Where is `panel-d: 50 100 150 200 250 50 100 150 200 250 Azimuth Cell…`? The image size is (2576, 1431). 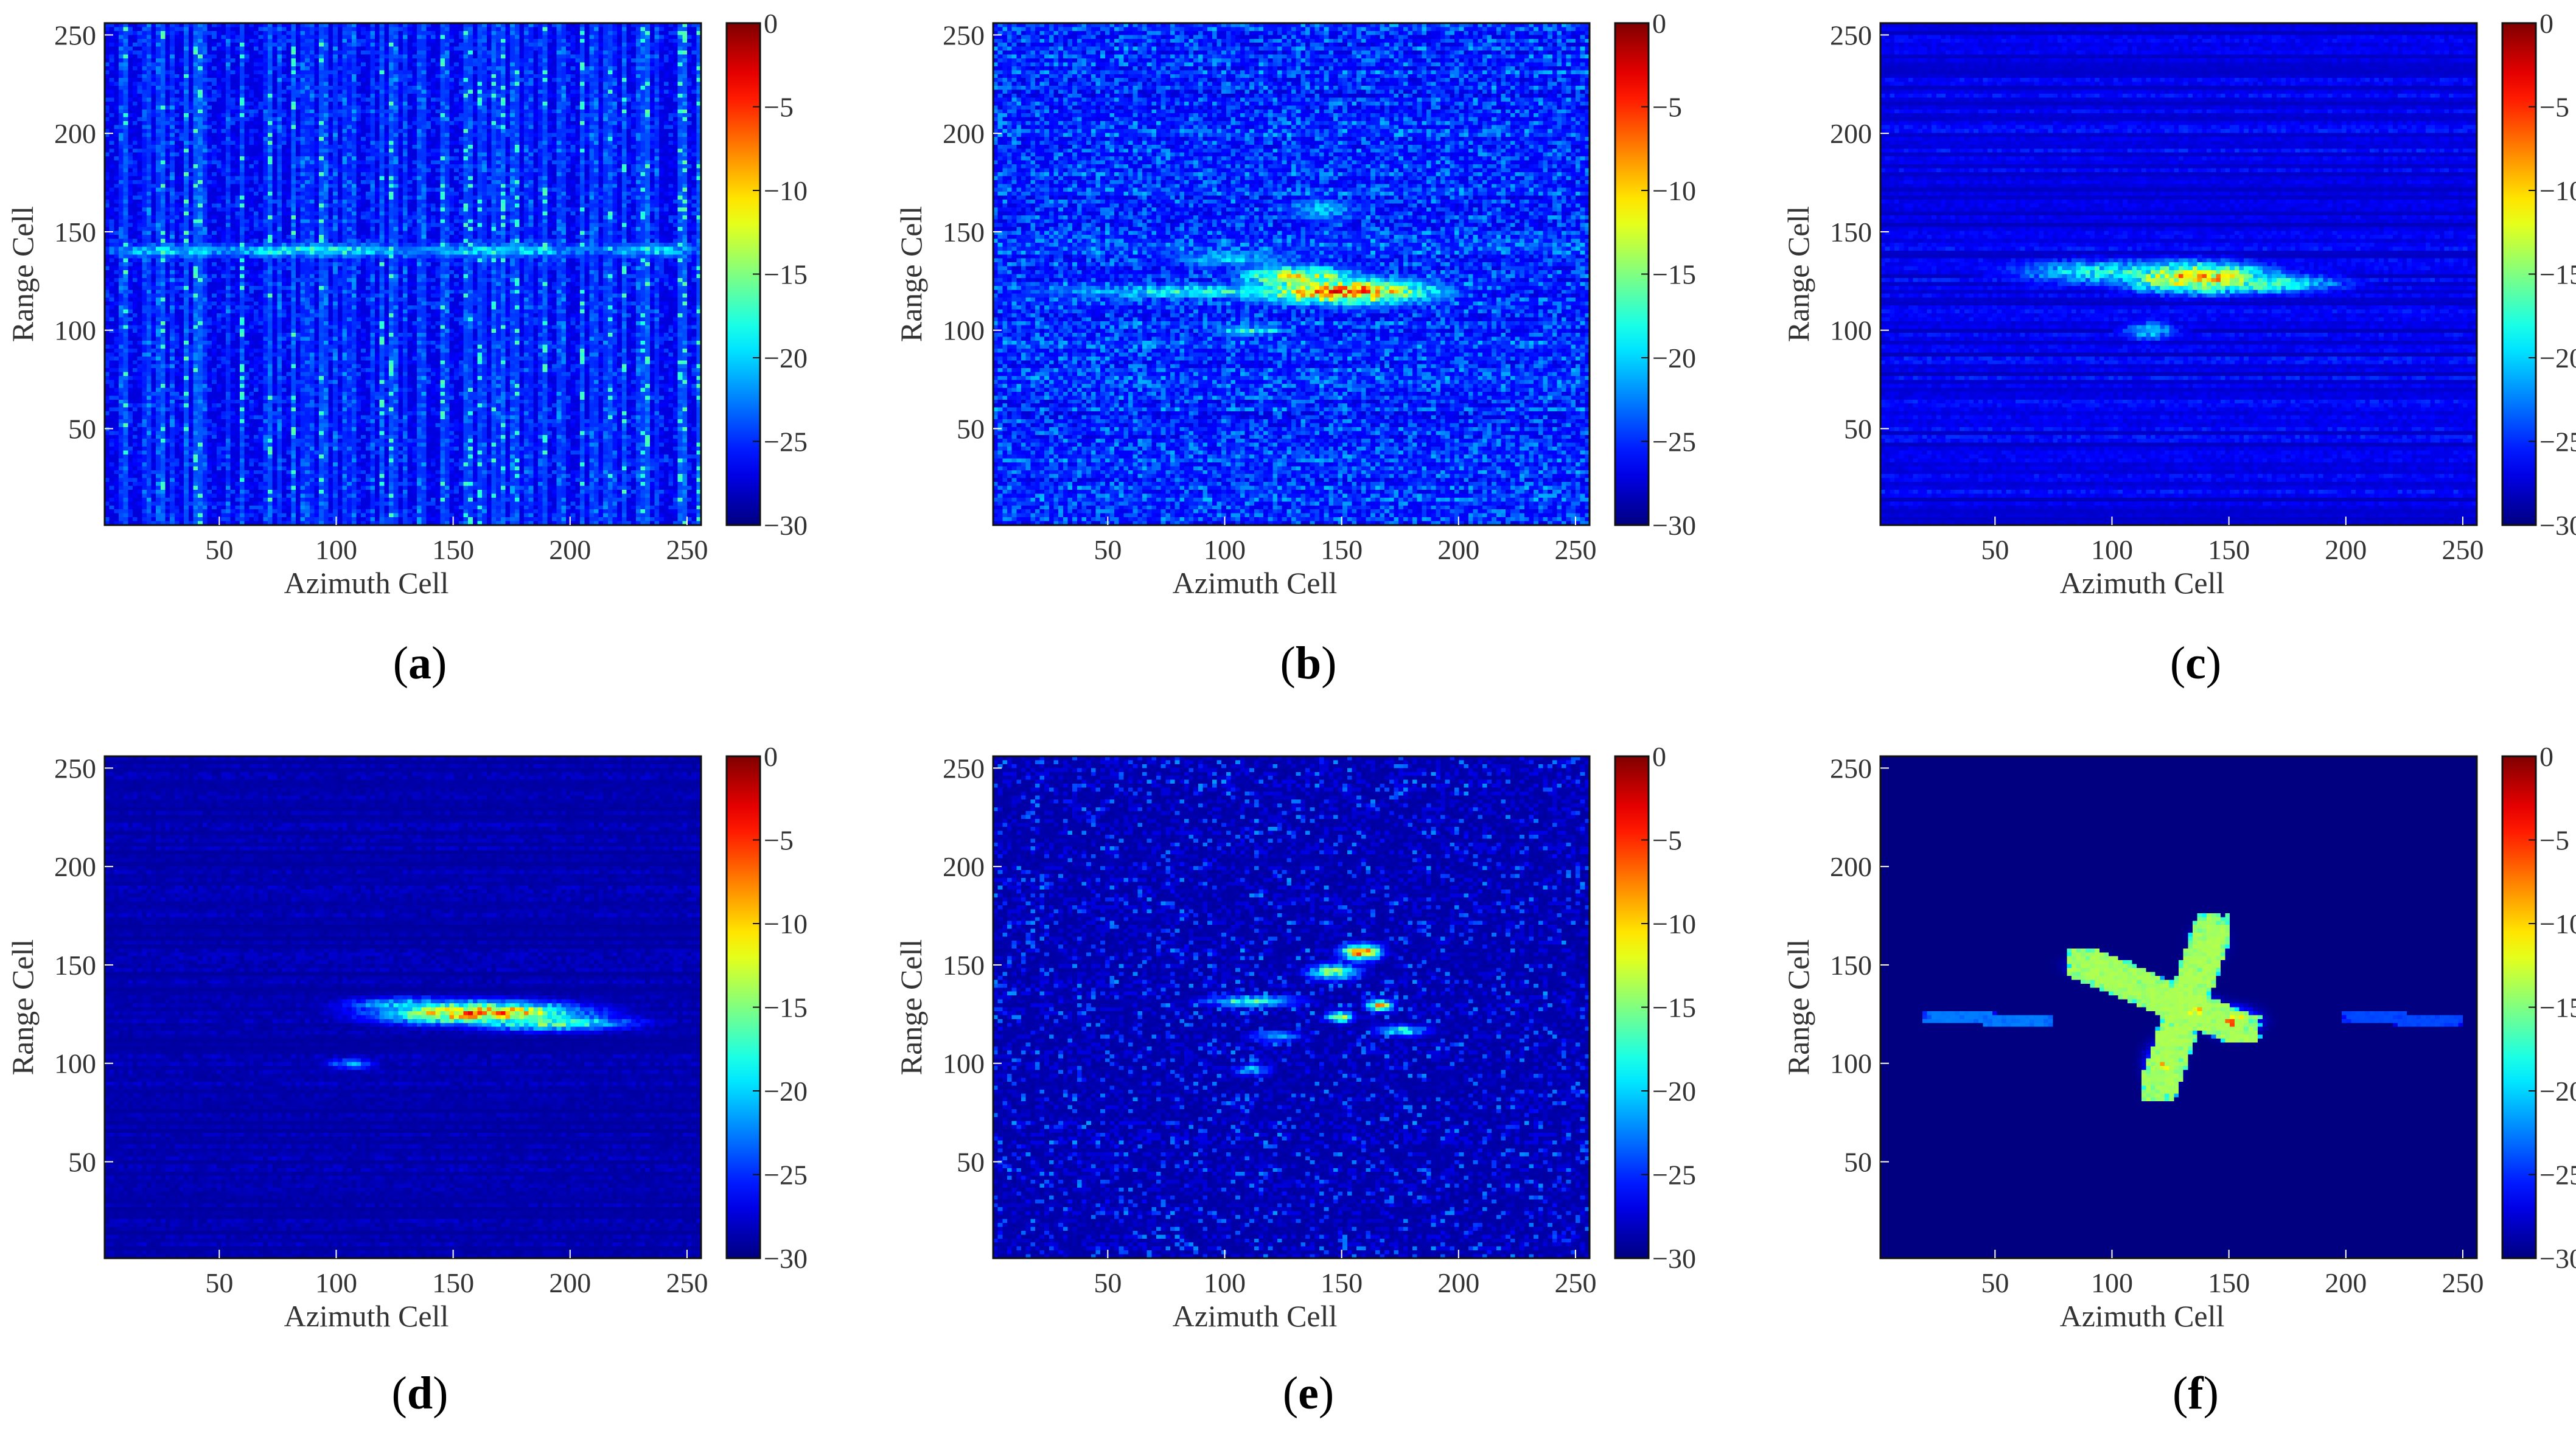
panel-d: 50 100 150 200 250 50 100 150 200 250 Azimuth Cell… is located at coordinates (406, 1080).